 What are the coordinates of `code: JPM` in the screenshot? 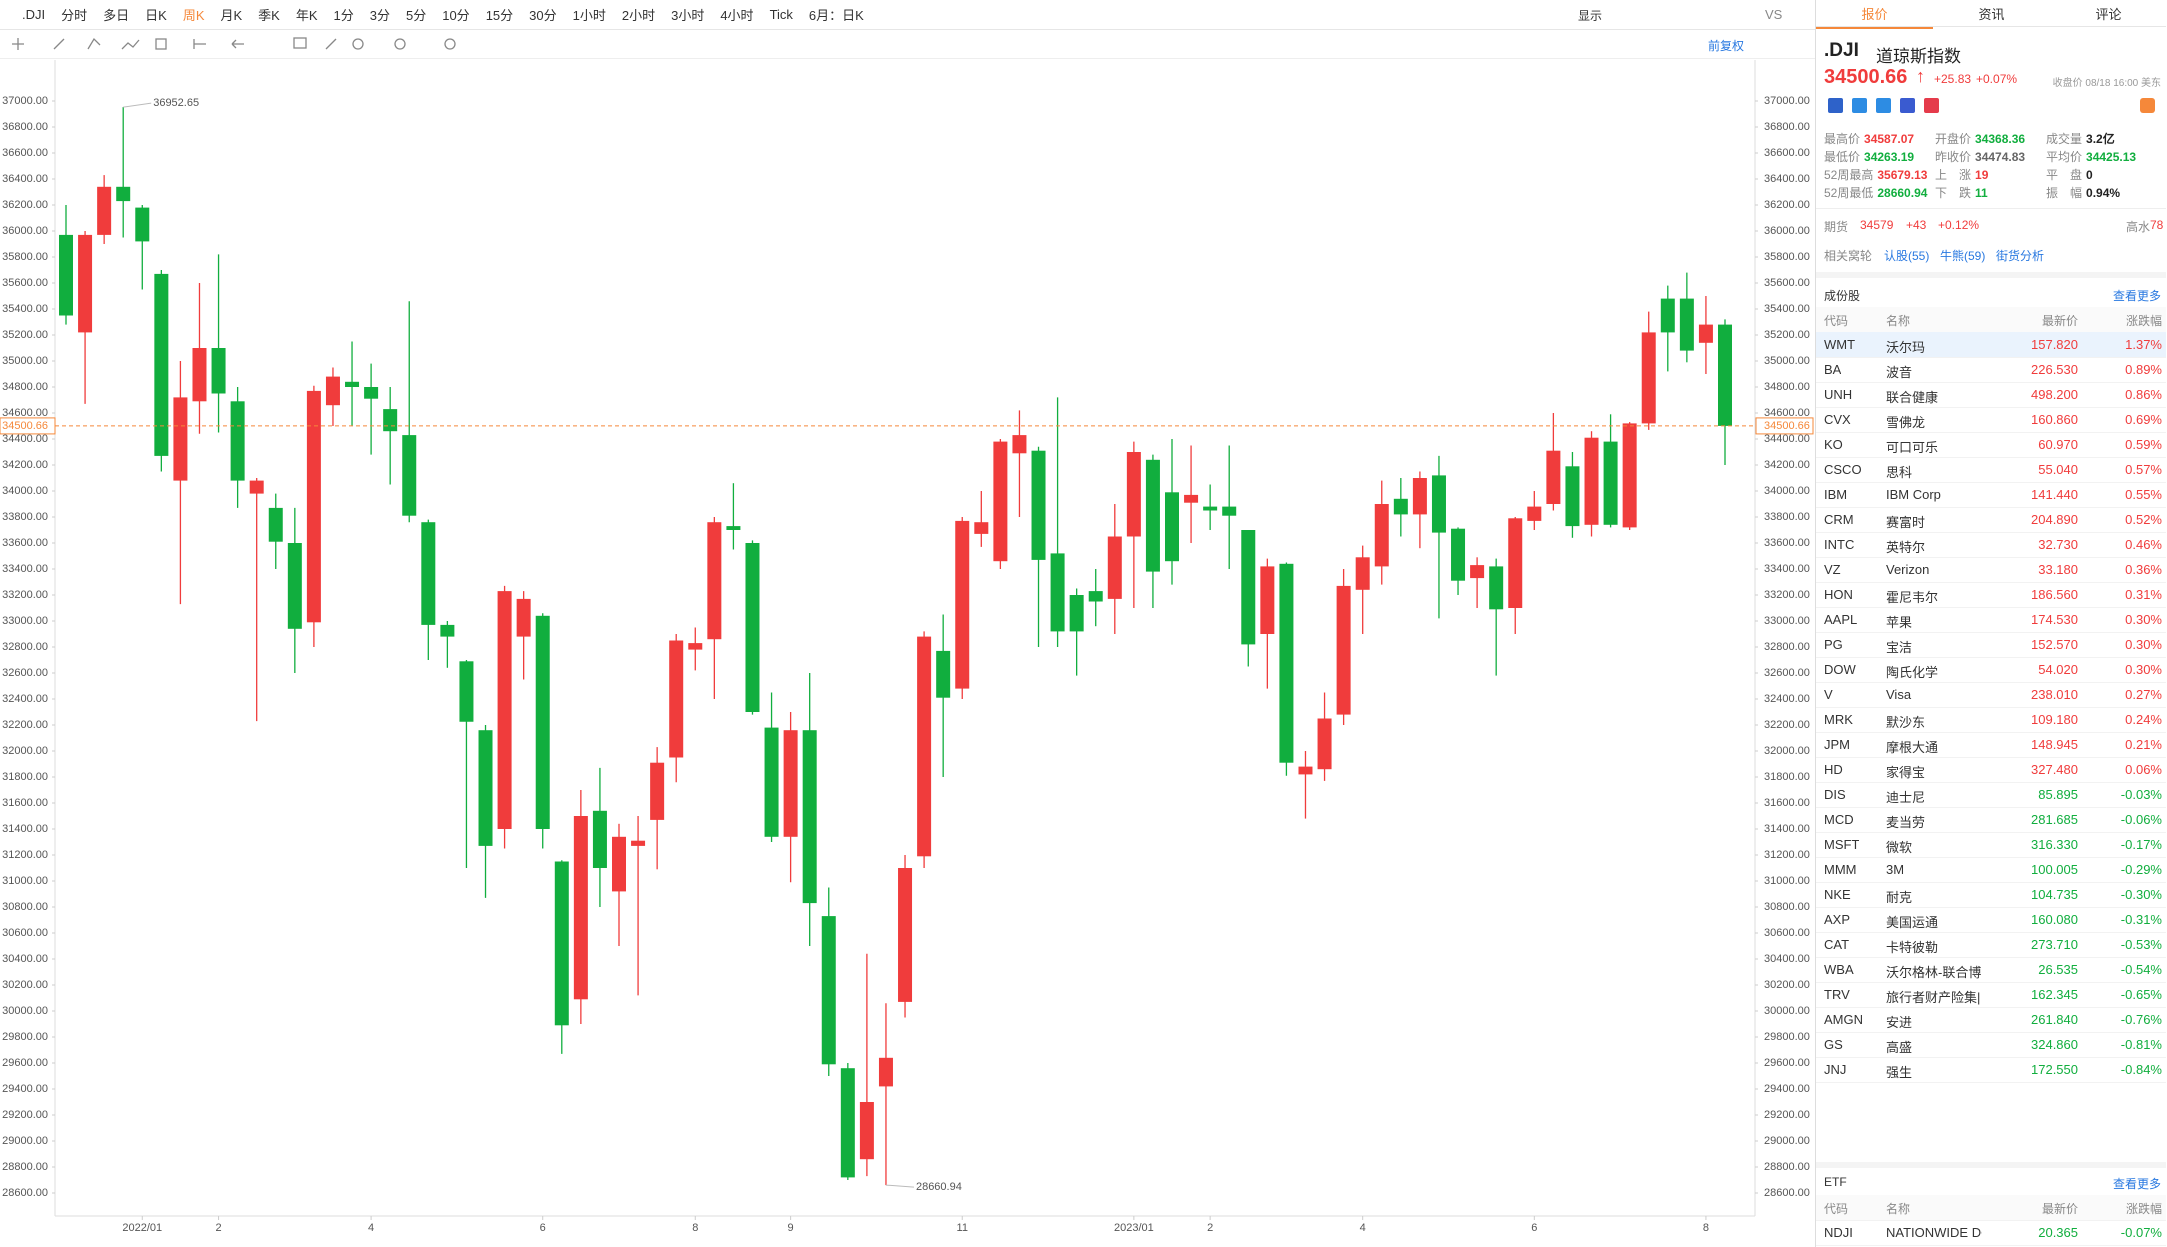 It's located at (1837, 744).